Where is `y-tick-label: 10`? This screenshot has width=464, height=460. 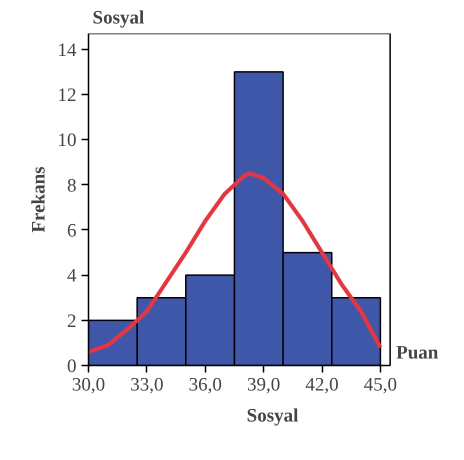
y-tick-label: 10 is located at coordinates (67, 141).